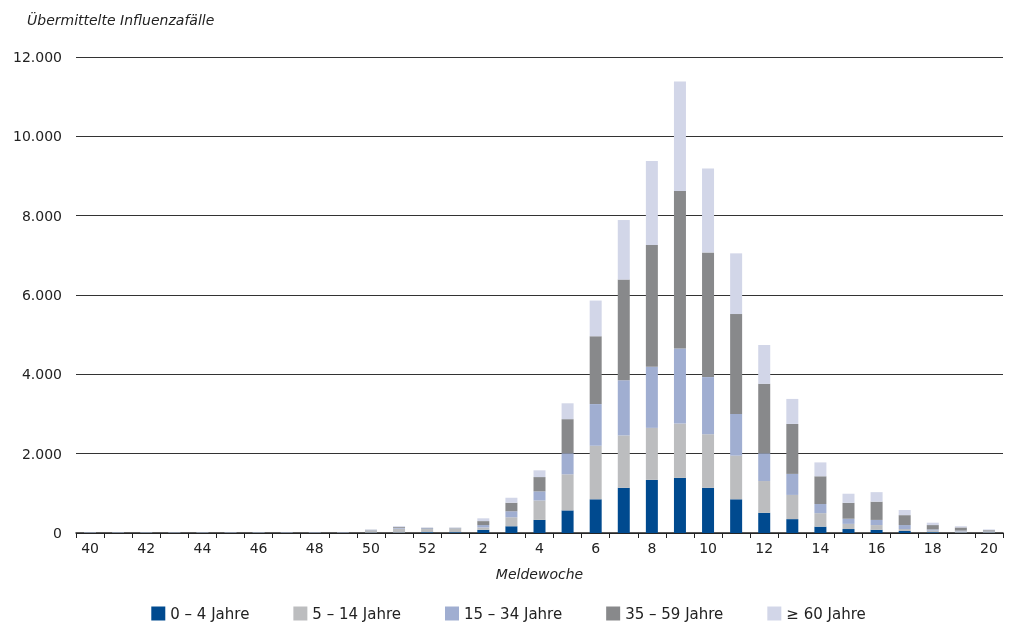  I want to click on x-tick-label: 4, so click(540, 548).